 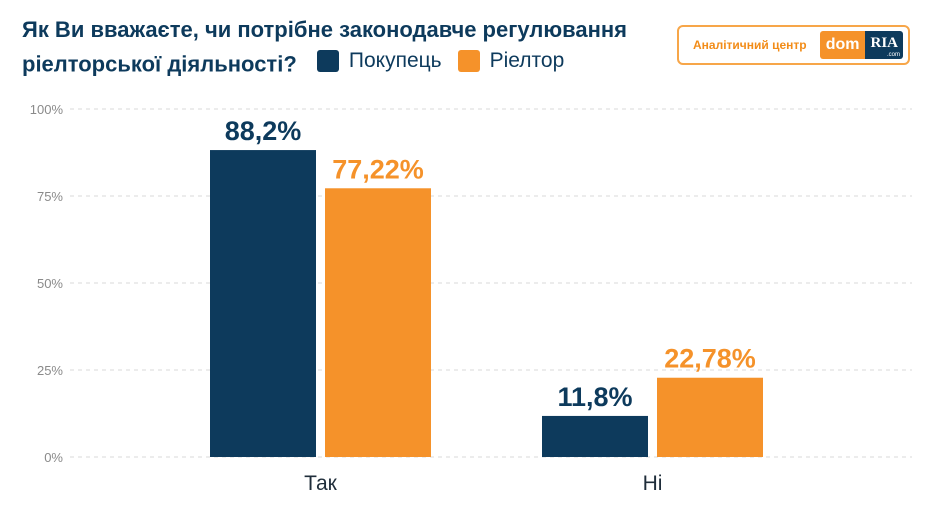 I want to click on legend-swatch-realtor, so click(x=468, y=60).